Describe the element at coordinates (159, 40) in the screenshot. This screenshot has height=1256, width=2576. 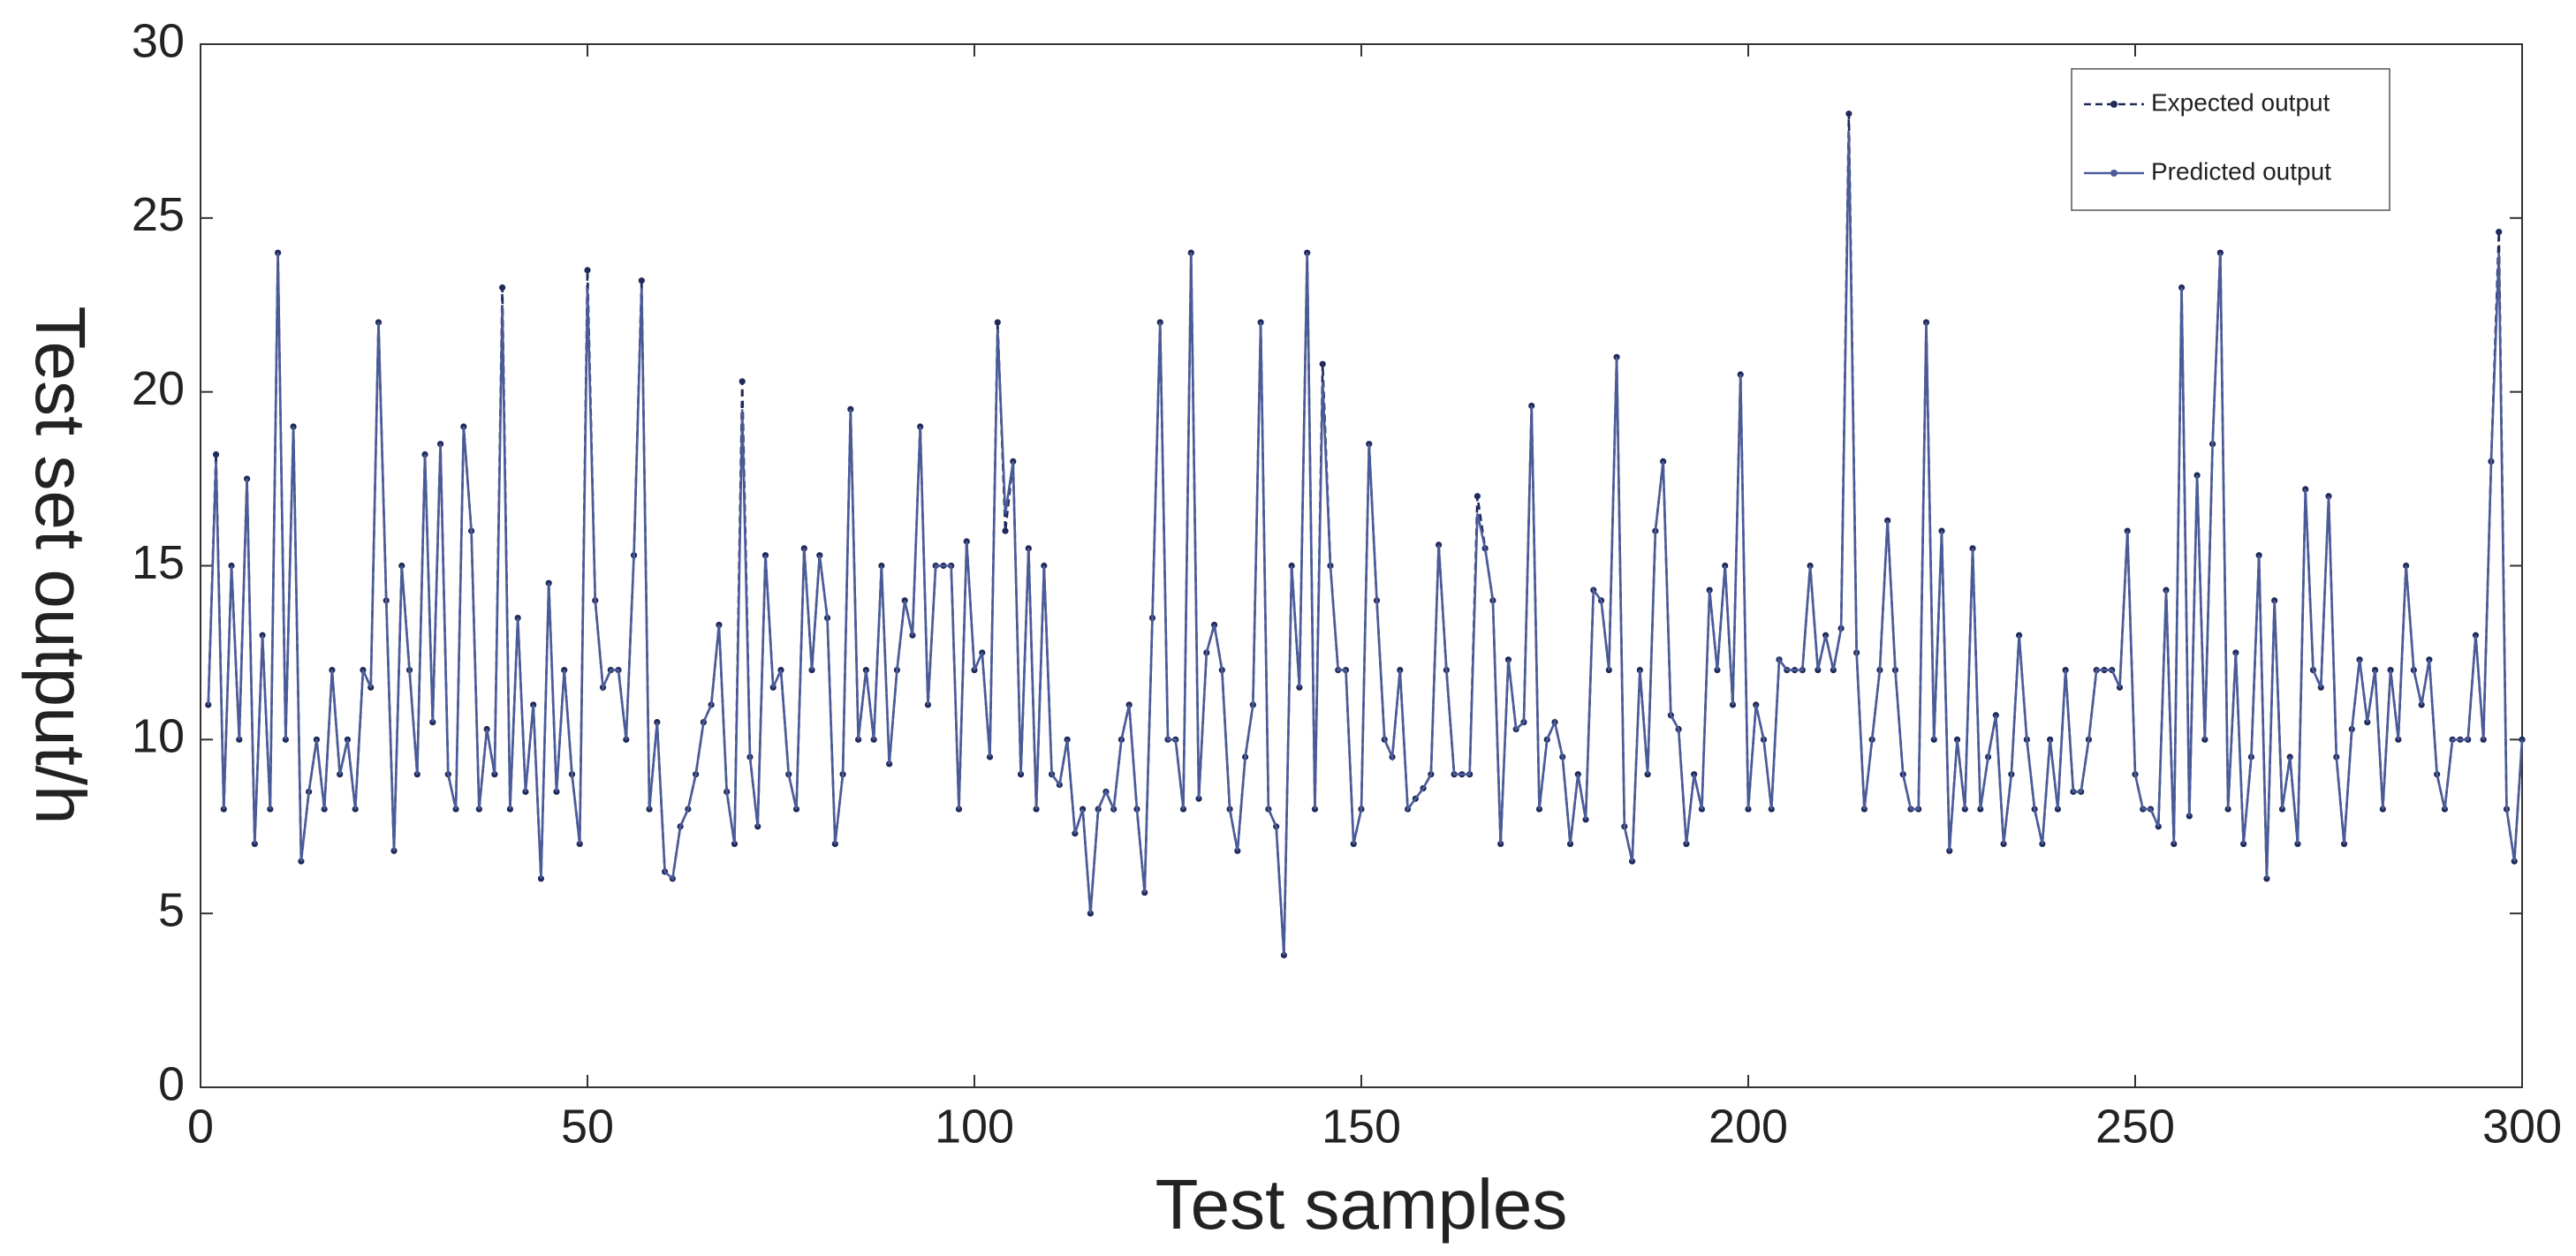
I see `y-tick-label: 30` at that location.